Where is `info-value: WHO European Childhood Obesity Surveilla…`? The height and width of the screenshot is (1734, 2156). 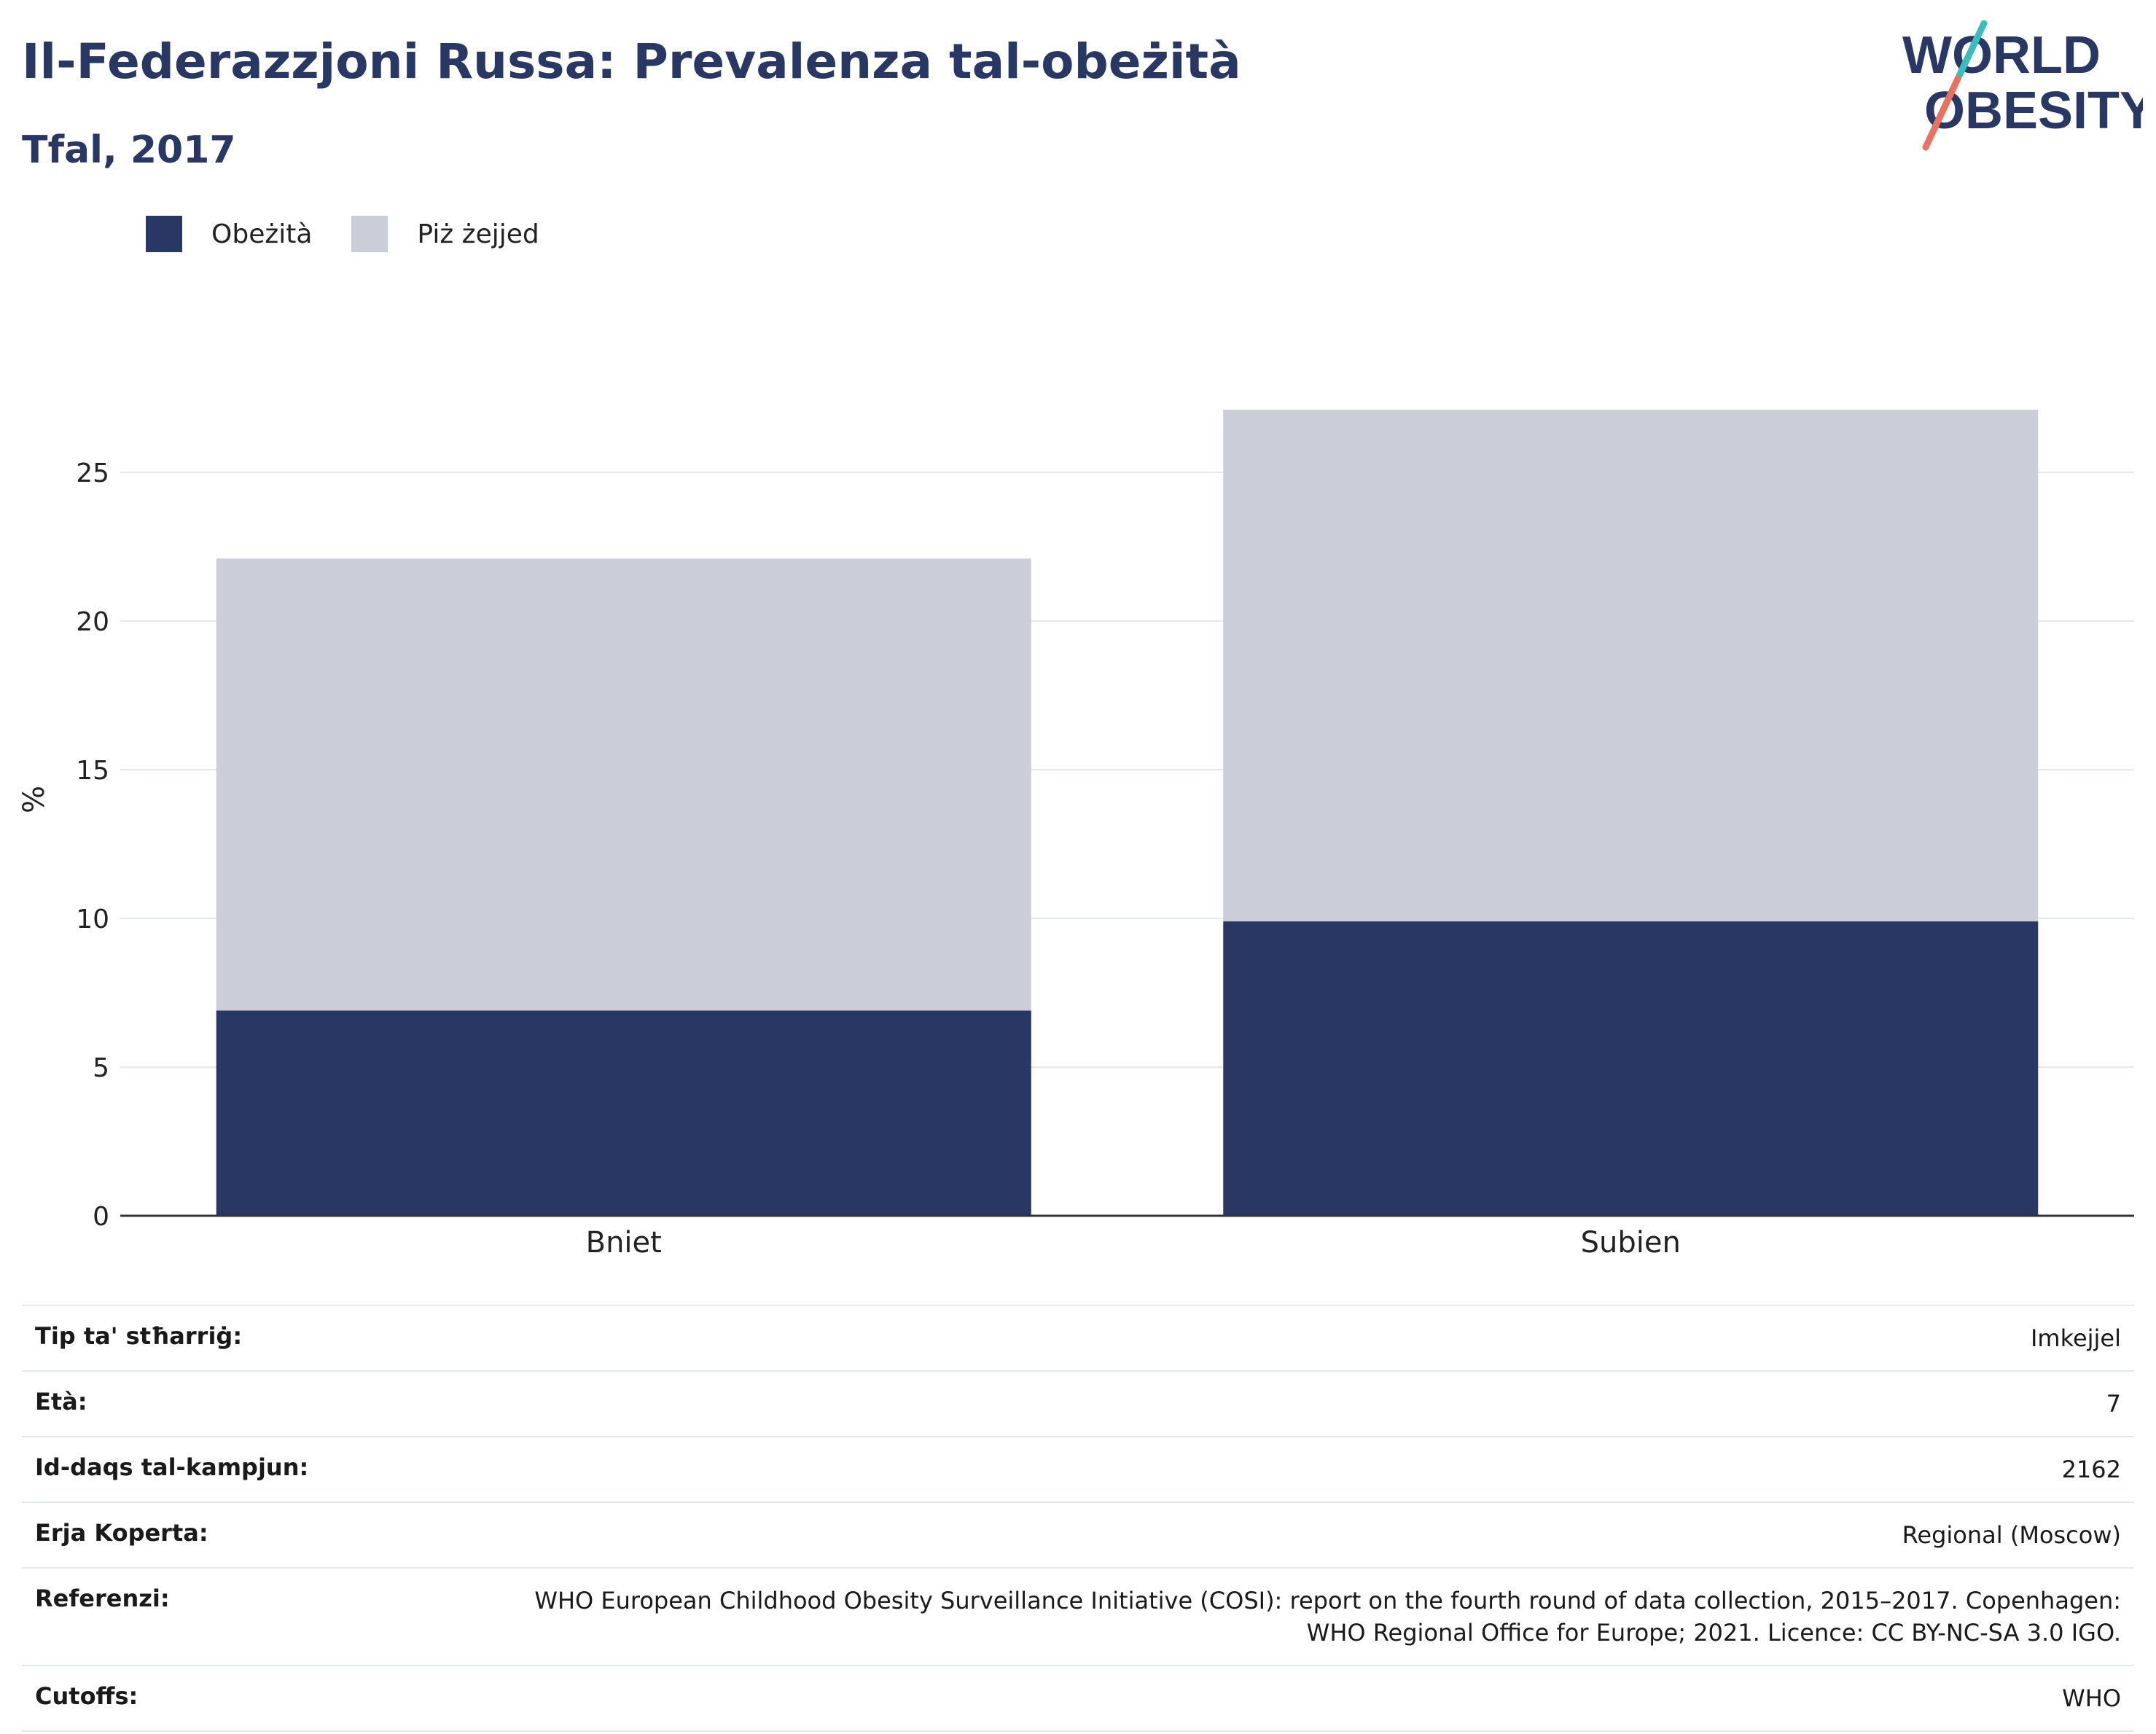
info-value: WHO European Childhood Obesity Surveilla… is located at coordinates (1309, 1616).